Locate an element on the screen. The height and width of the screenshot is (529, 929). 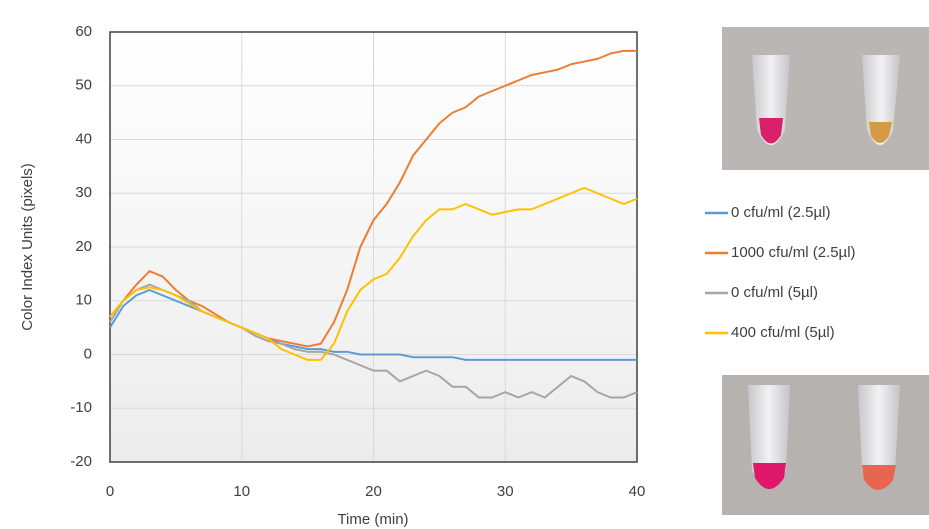
legend-label: 0 cfu/ml (2.5µl) is located at coordinates (781, 212).